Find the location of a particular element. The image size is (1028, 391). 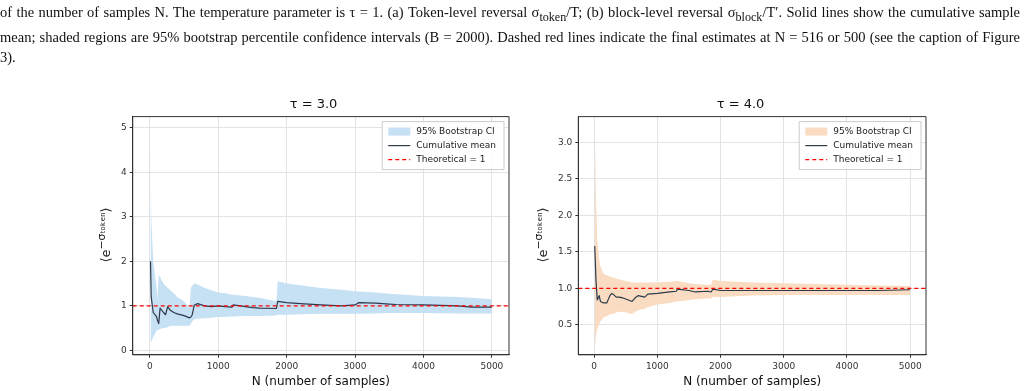

y-tick-label: 2.5 is located at coordinates (565, 178).